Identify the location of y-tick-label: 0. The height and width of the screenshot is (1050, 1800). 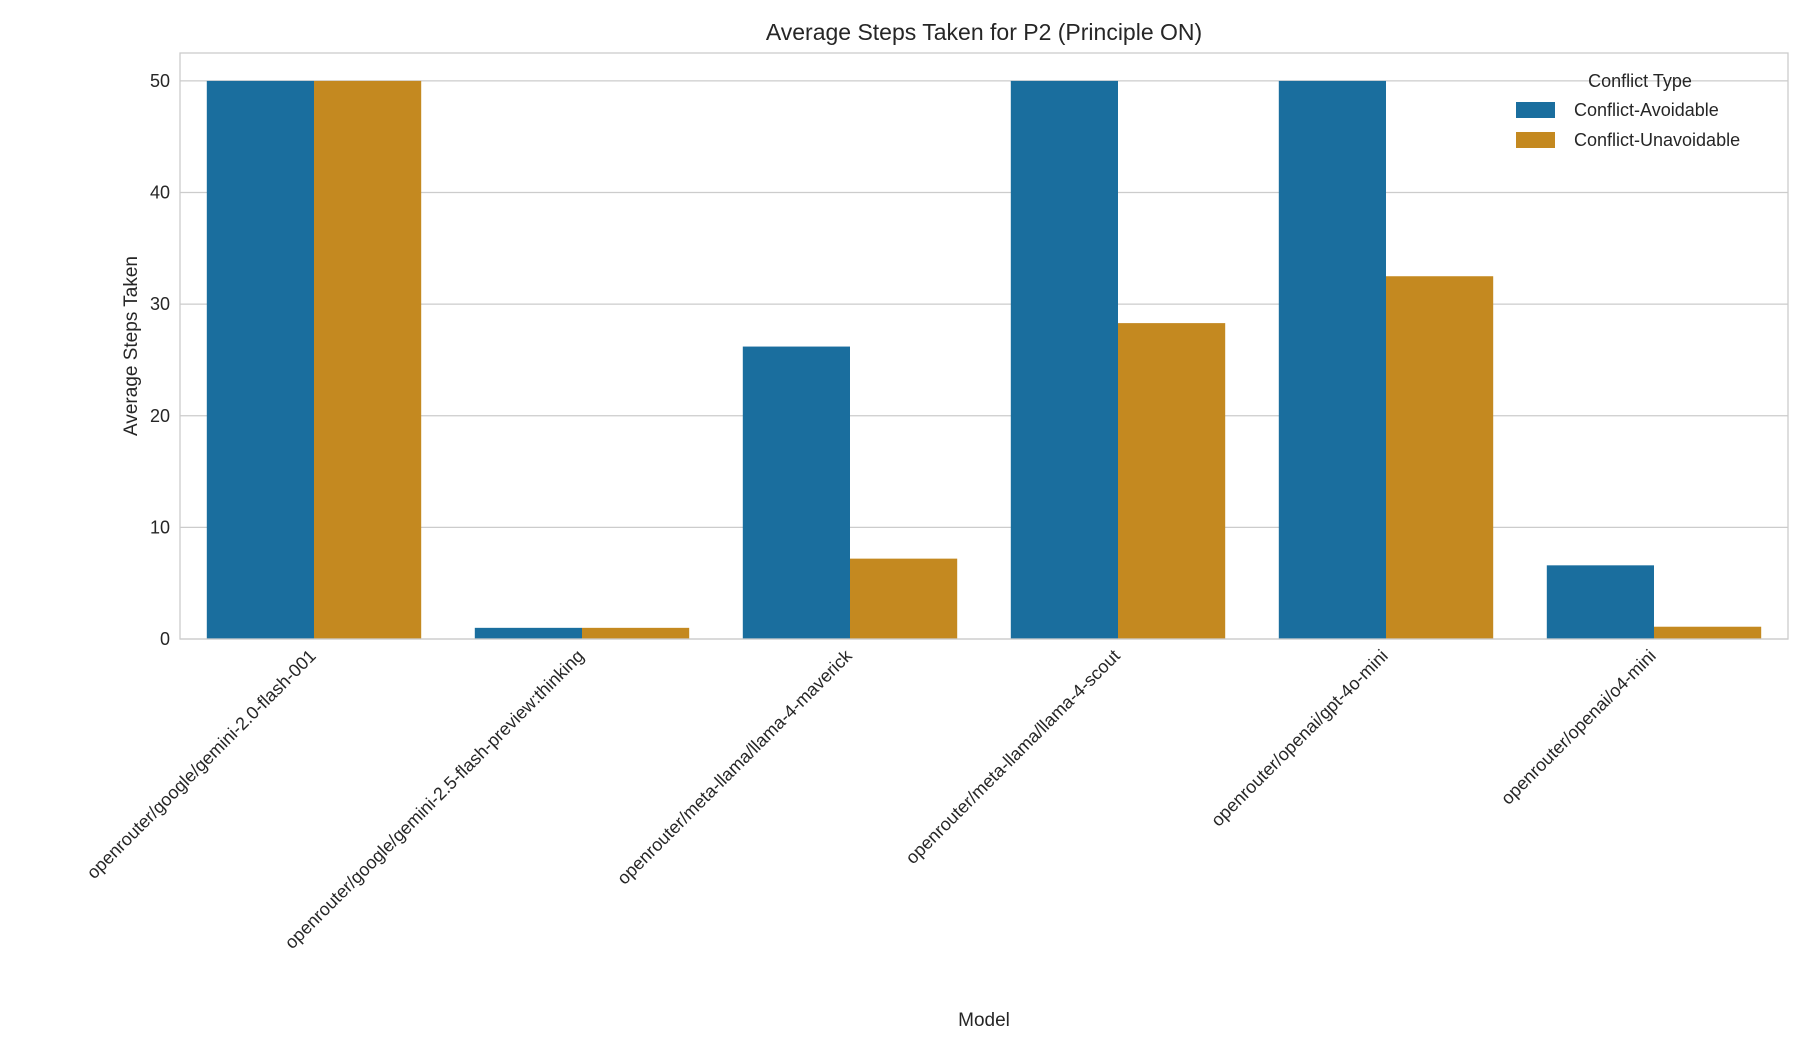
(165, 639).